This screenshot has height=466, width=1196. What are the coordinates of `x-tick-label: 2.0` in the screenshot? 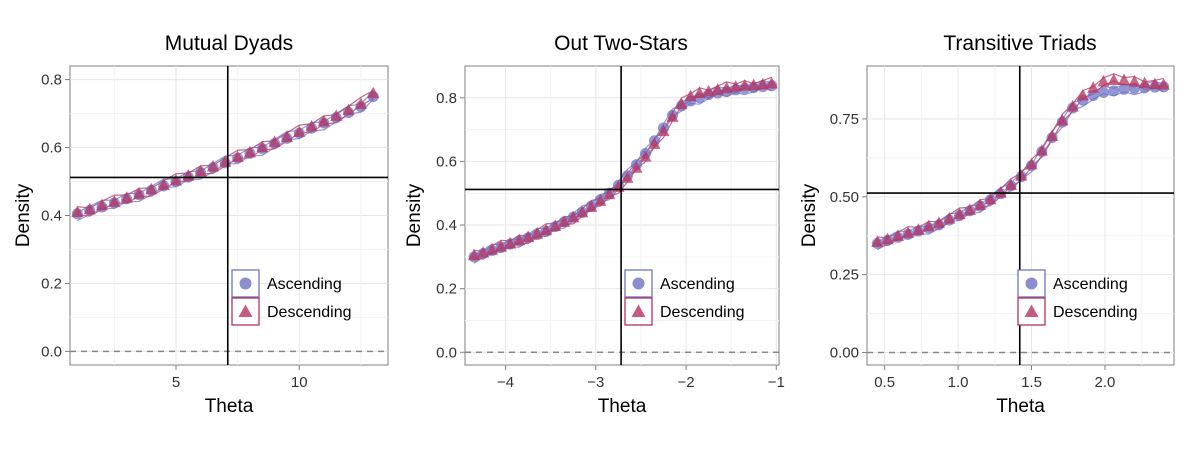 It's located at (1105, 382).